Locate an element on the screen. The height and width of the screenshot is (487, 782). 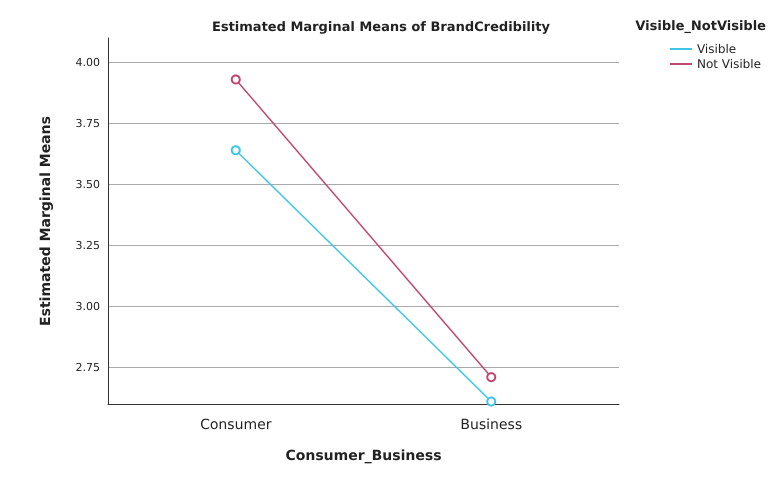
y-tick-label: 4.00 is located at coordinates (88, 62).